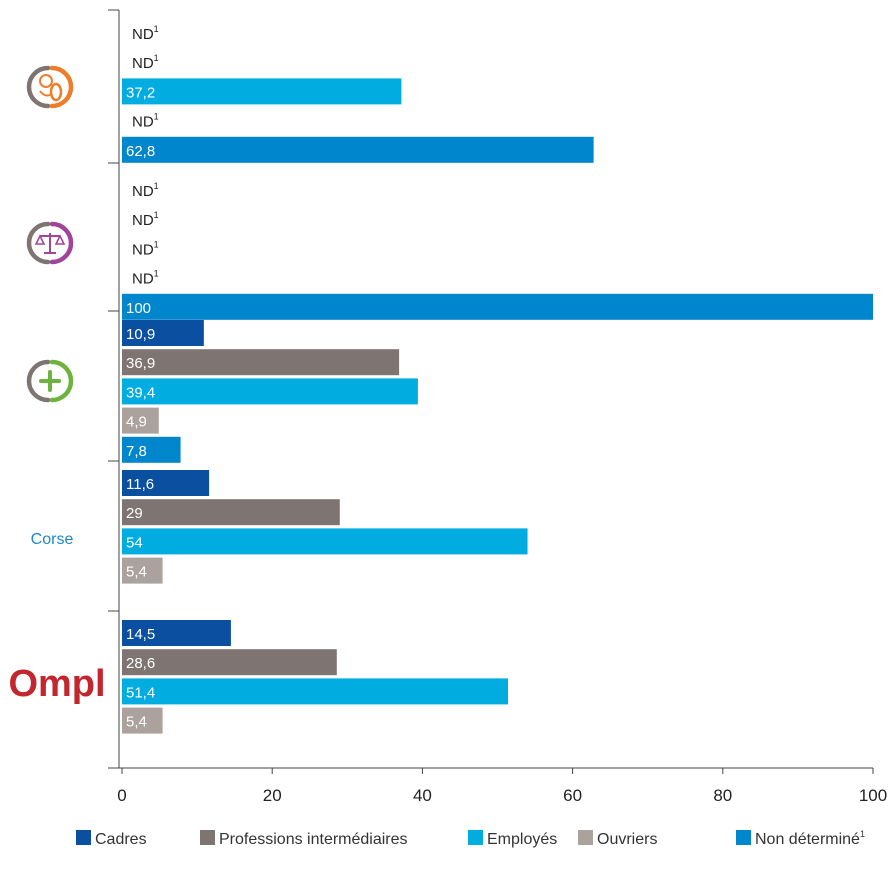 This screenshot has width=890, height=878. What do you see at coordinates (140, 634) in the screenshot?
I see `bar-value-label: 14,5` at bounding box center [140, 634].